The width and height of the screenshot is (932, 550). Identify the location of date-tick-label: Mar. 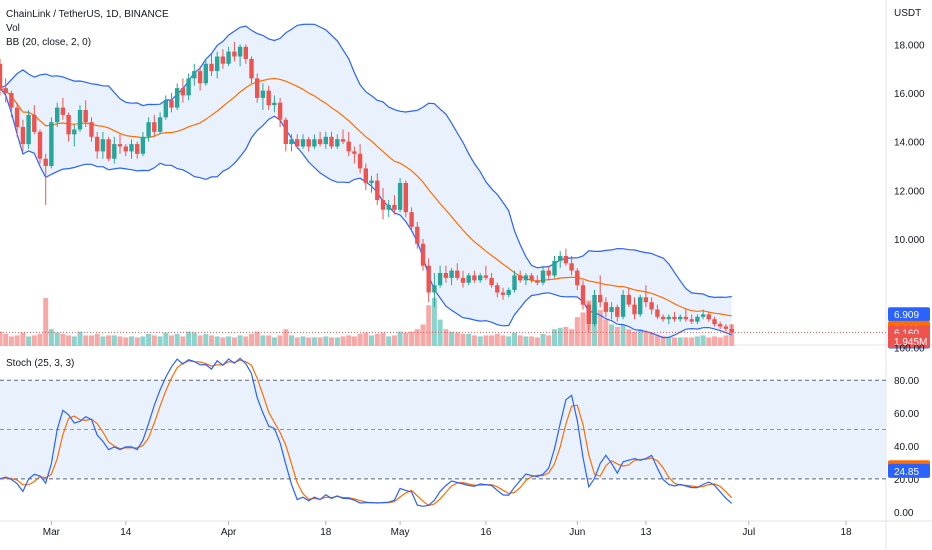
(52, 532).